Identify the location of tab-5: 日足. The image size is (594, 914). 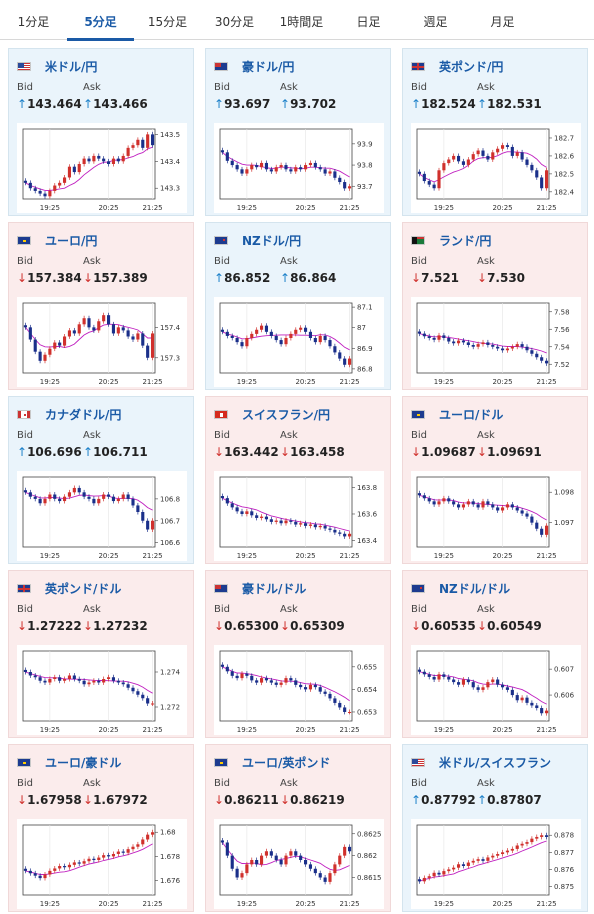
(368, 22).